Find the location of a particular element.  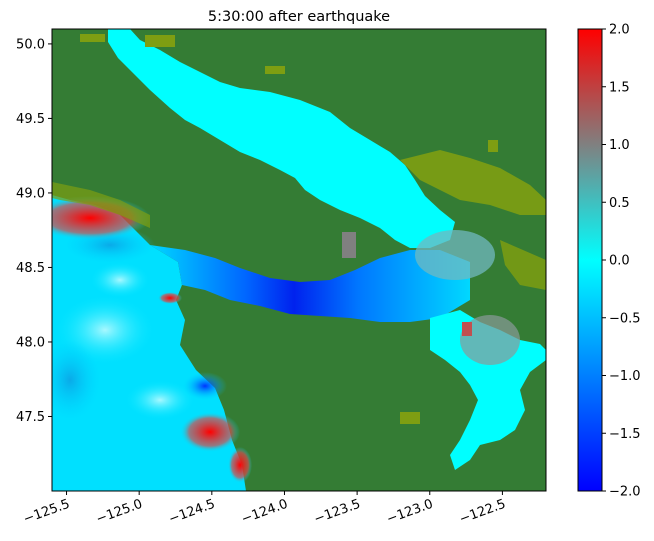

colorbar-tick-label: 0.5 is located at coordinates (619, 203).